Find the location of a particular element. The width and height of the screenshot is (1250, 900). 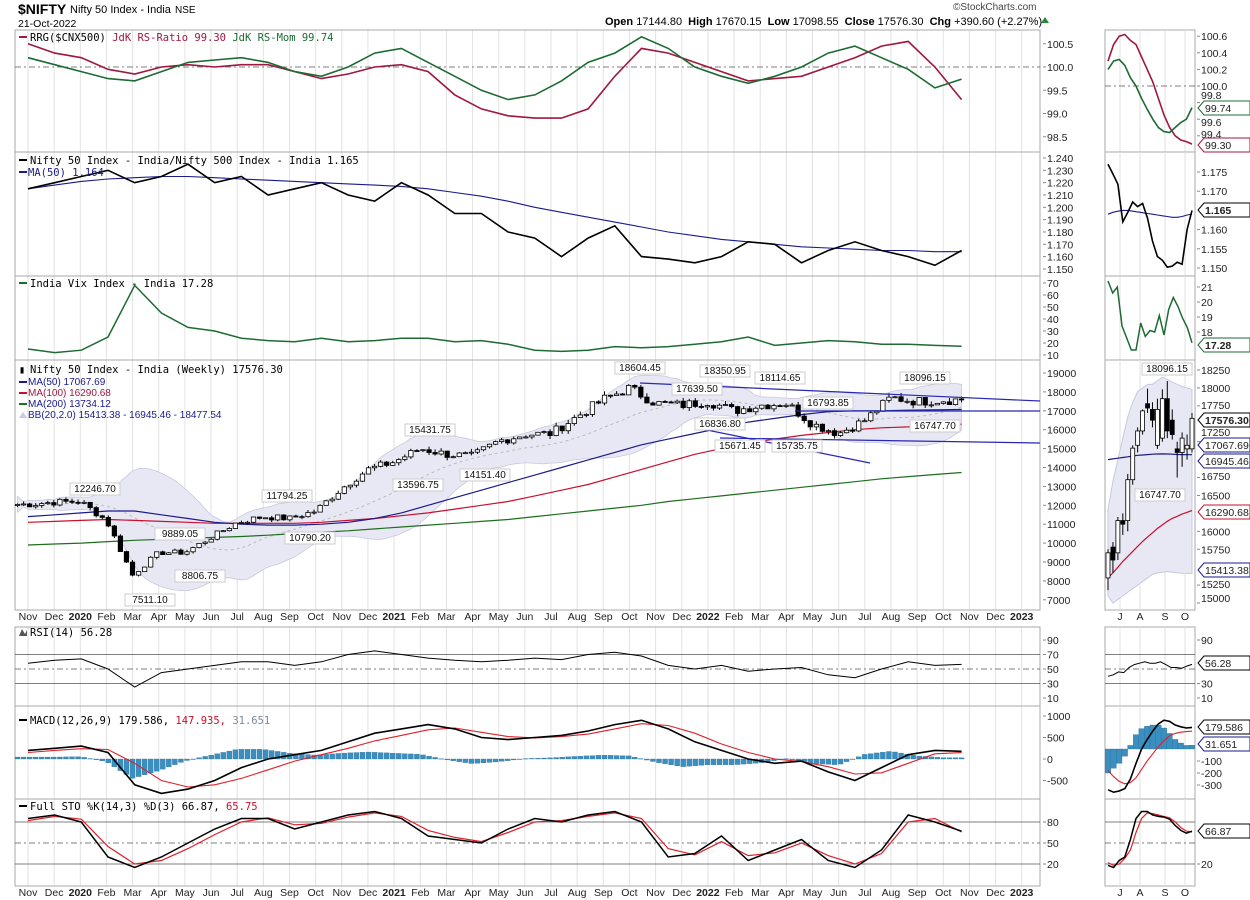

exchange: NSE is located at coordinates (185, 10).